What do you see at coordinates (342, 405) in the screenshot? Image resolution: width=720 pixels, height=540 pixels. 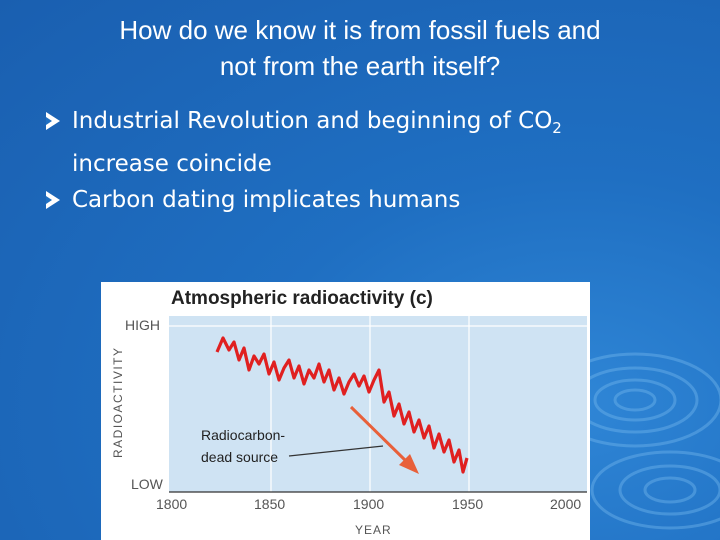 I see `radioactivity-series-line` at bounding box center [342, 405].